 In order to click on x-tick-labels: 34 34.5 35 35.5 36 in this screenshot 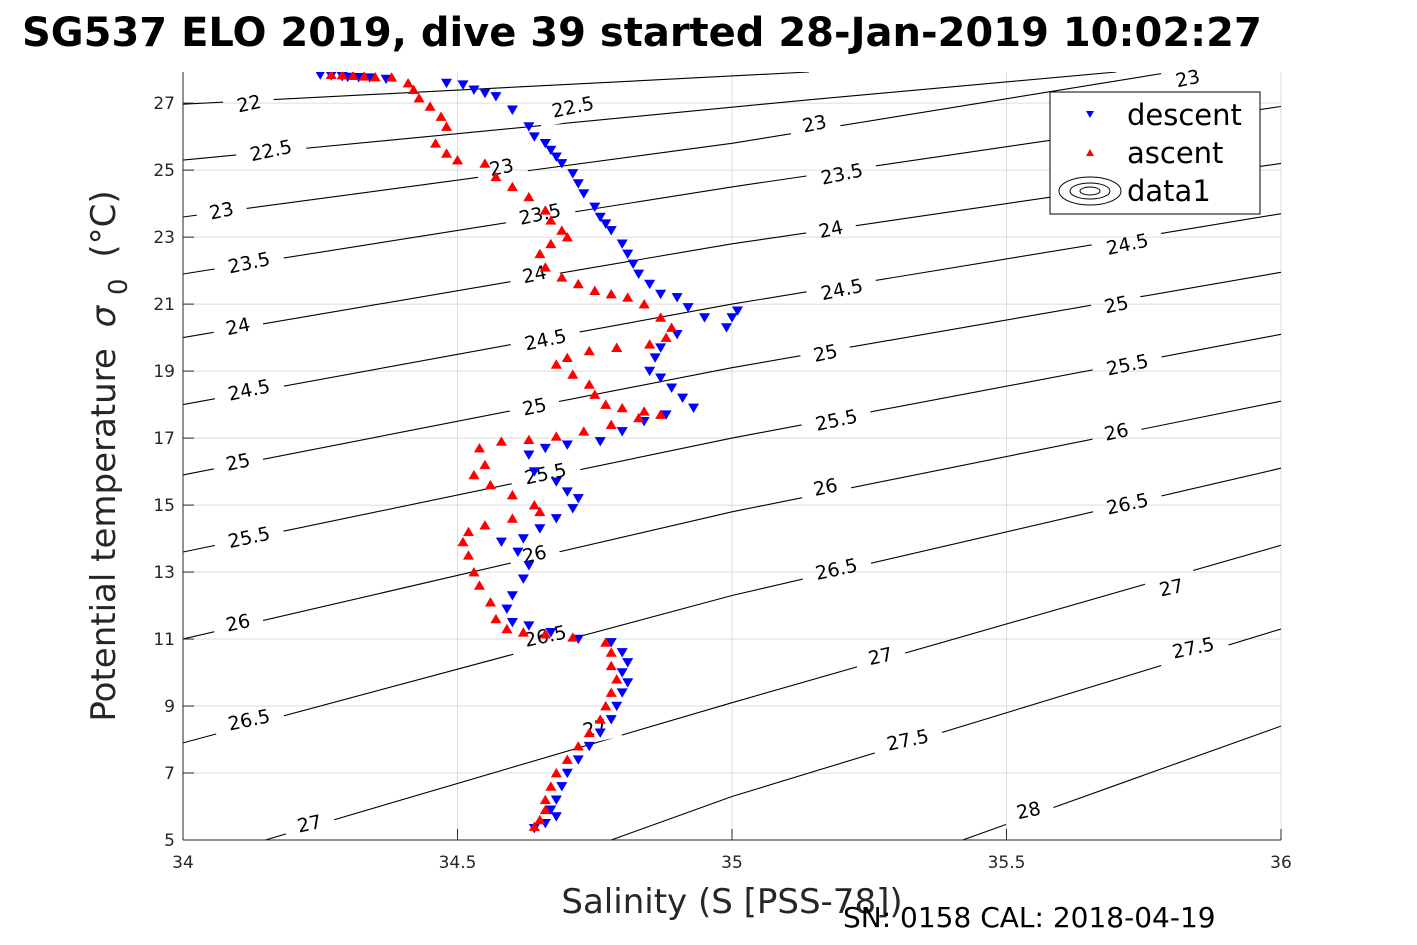, I will do `click(732, 863)`.